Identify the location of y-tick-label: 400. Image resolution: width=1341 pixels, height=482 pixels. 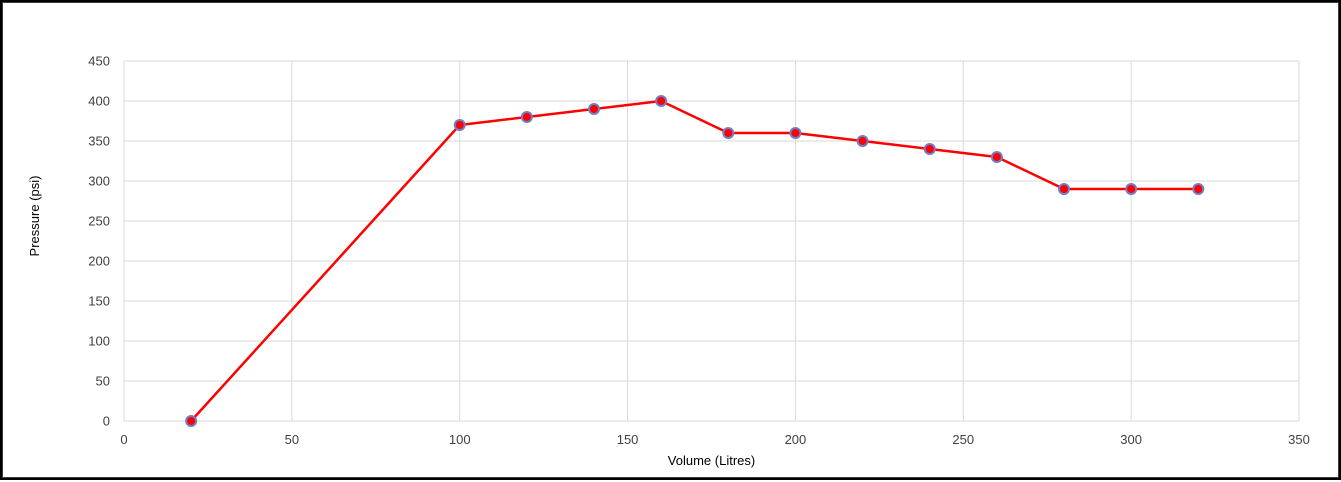
(99, 101).